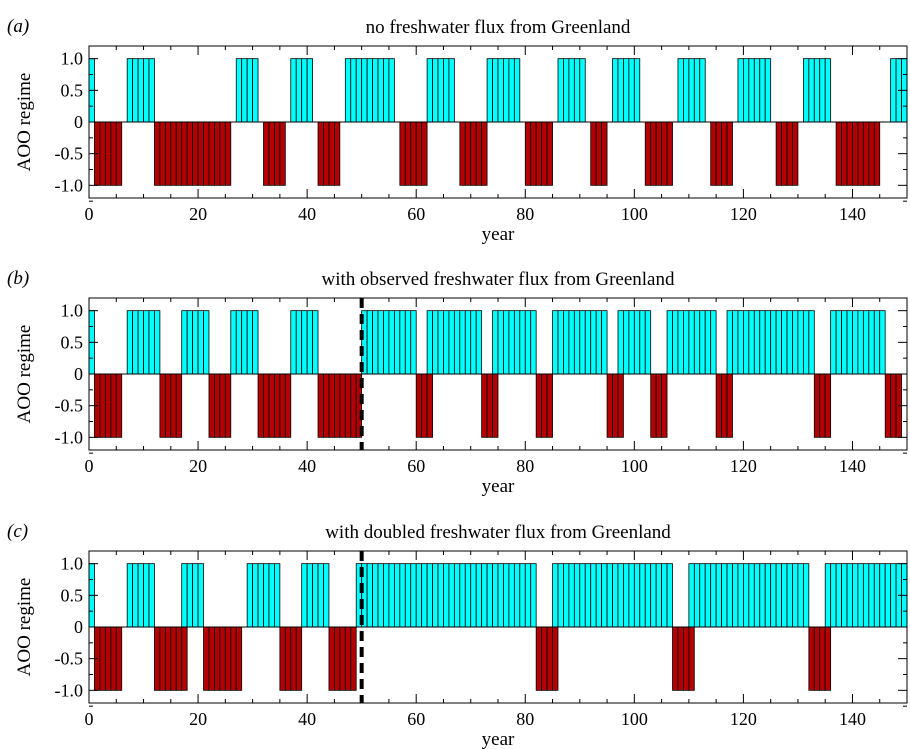  What do you see at coordinates (498, 27) in the screenshot?
I see `chart-title: no freshwater flux from Greenland` at bounding box center [498, 27].